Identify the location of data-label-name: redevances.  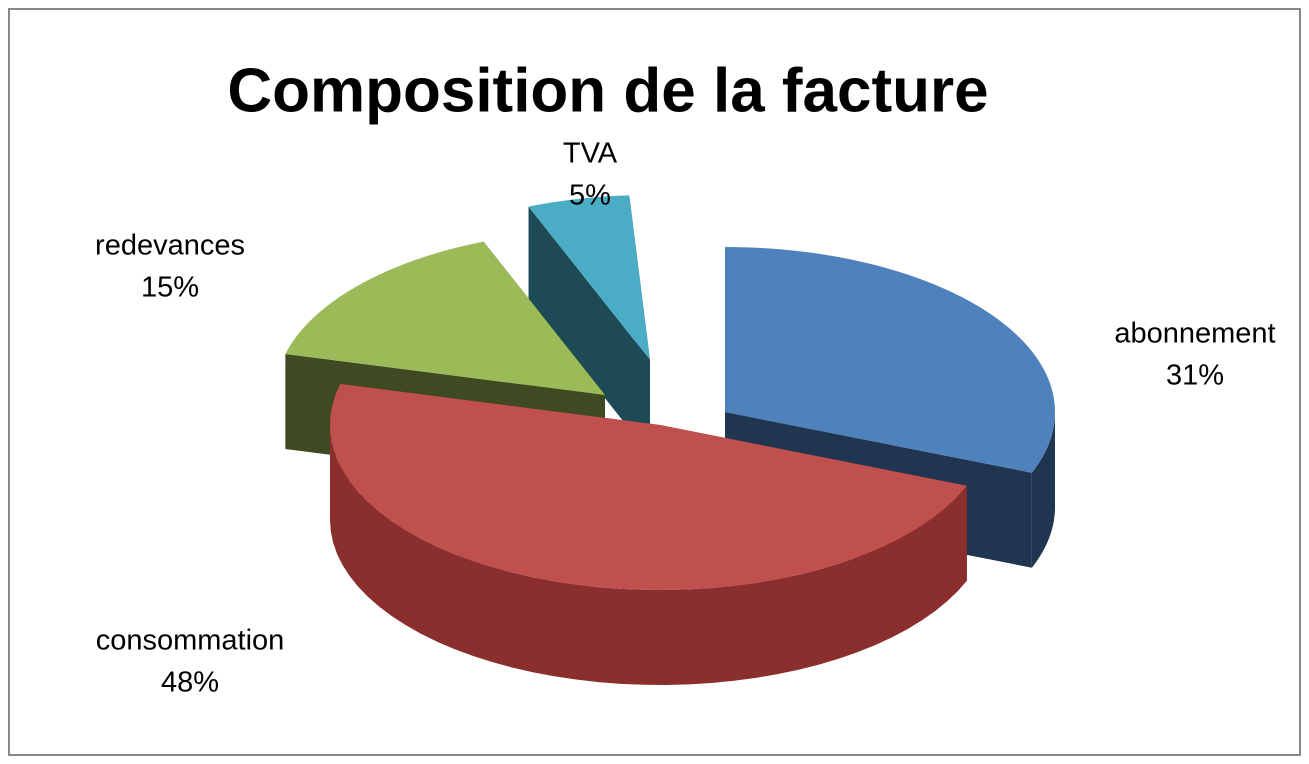
(170, 246).